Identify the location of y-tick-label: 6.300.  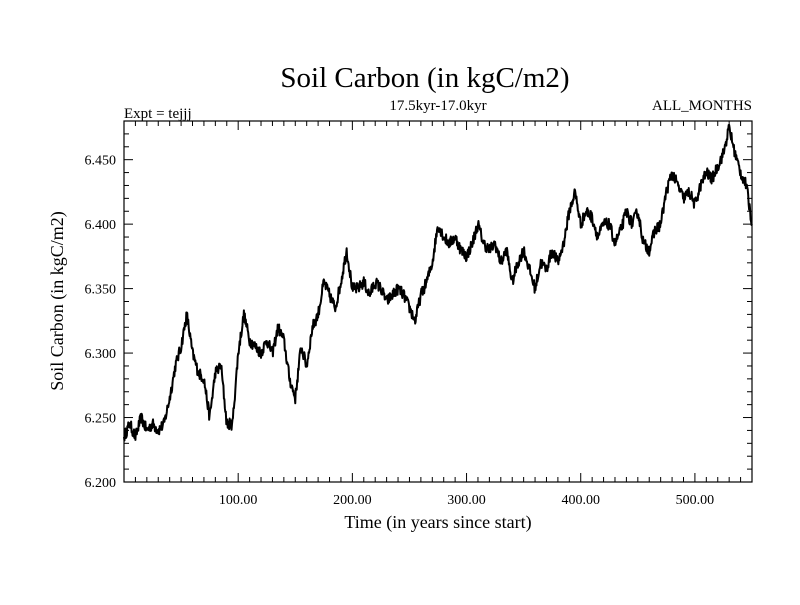
(101, 354).